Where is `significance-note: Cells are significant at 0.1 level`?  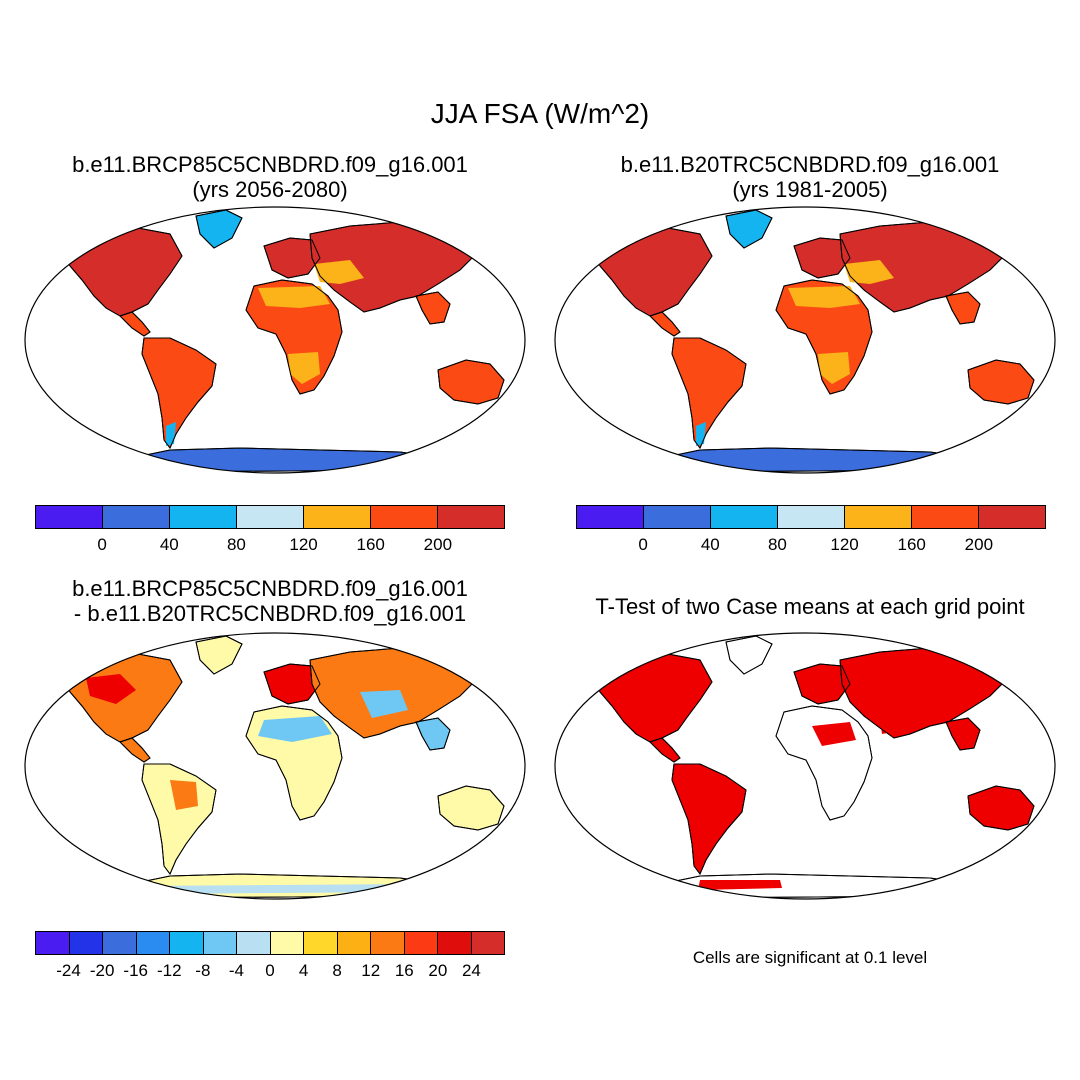
significance-note: Cells are significant at 0.1 level is located at coordinates (810, 957).